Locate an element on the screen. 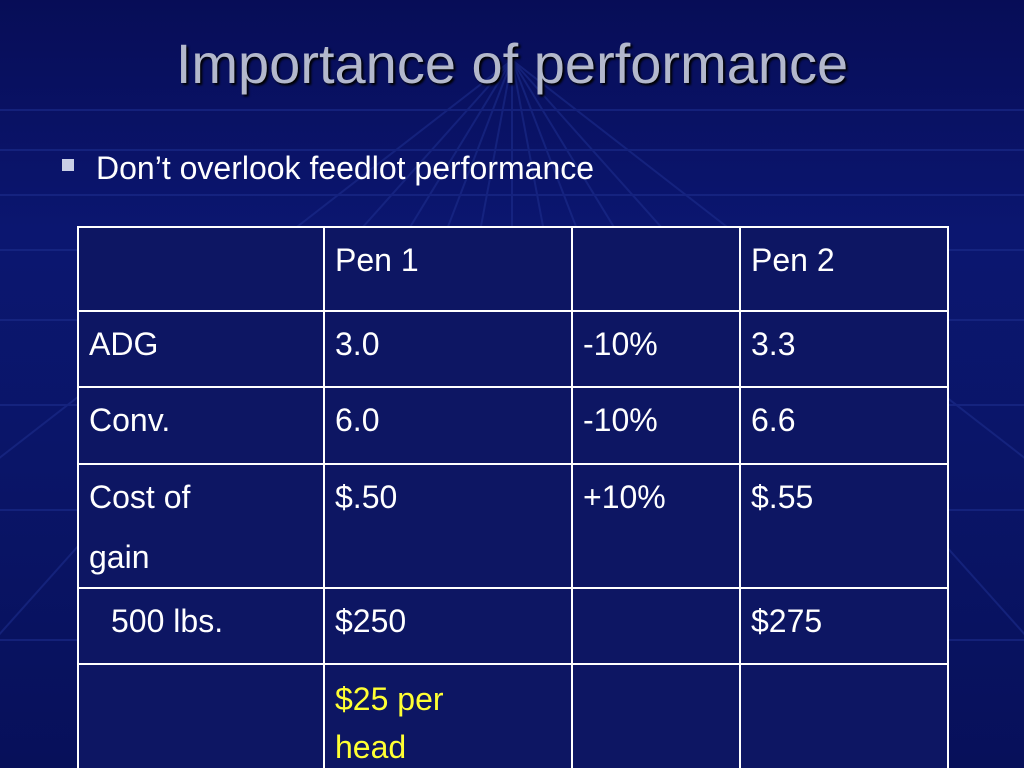  row-label-500-lbs: 500 lbs. is located at coordinates (201, 626).